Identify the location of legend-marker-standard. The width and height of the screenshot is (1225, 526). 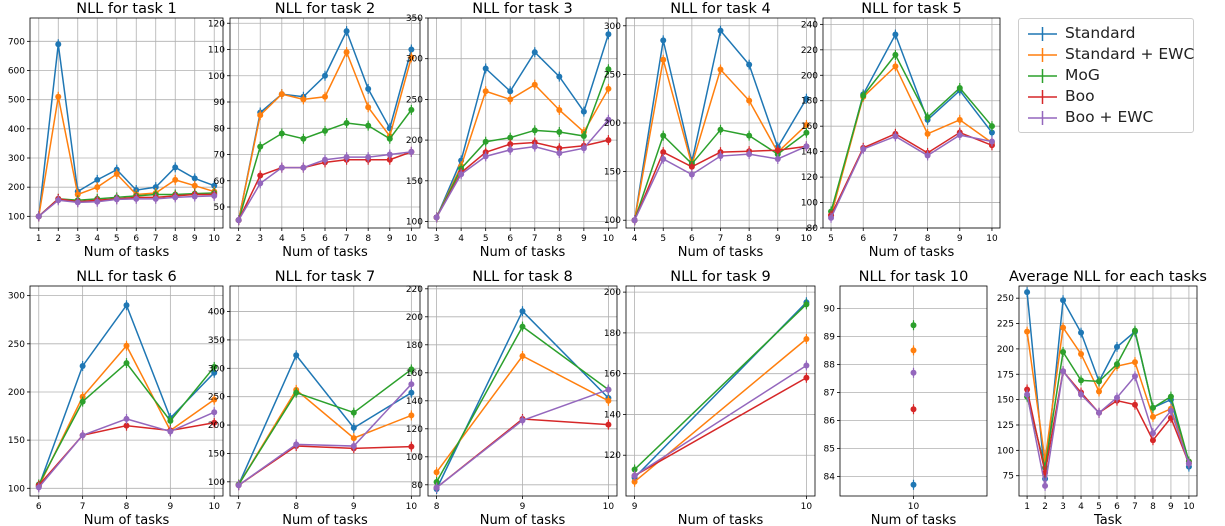
(1042, 34).